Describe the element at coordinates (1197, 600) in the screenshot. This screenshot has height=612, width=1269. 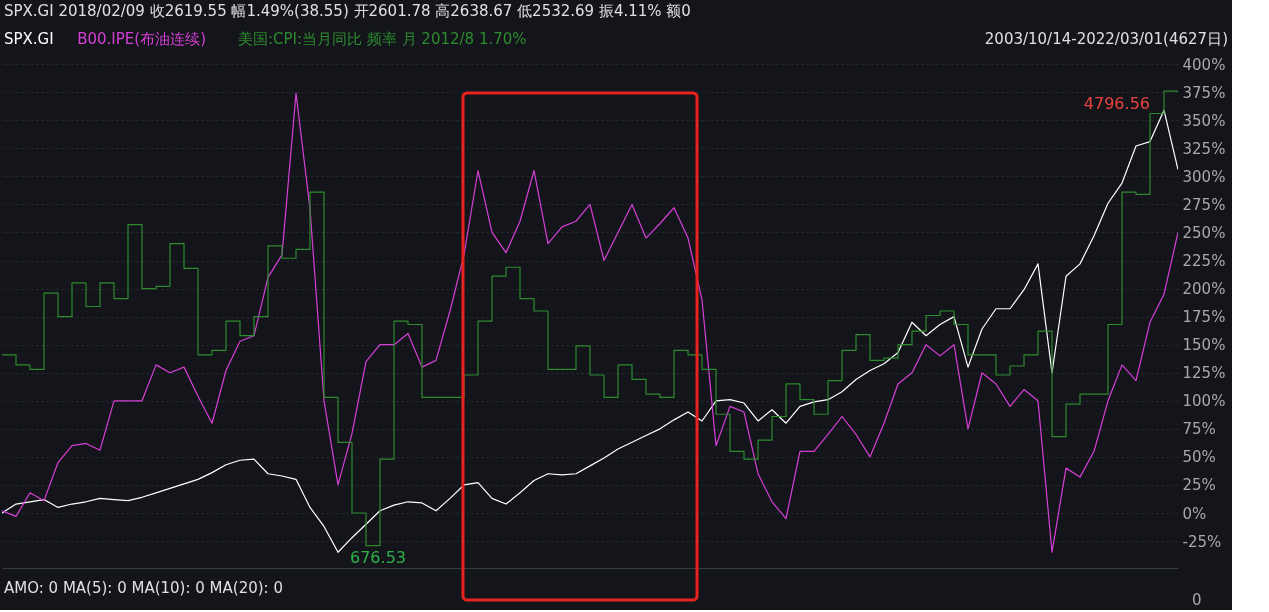
I see `text: 0` at that location.